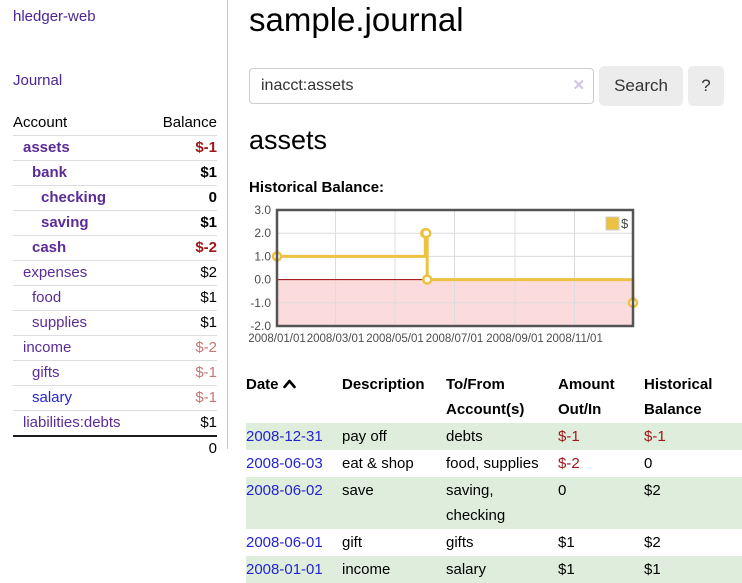 This screenshot has height=583, width=742. Describe the element at coordinates (284, 436) in the screenshot. I see `transaction-date-link: 2008-12-31` at that location.